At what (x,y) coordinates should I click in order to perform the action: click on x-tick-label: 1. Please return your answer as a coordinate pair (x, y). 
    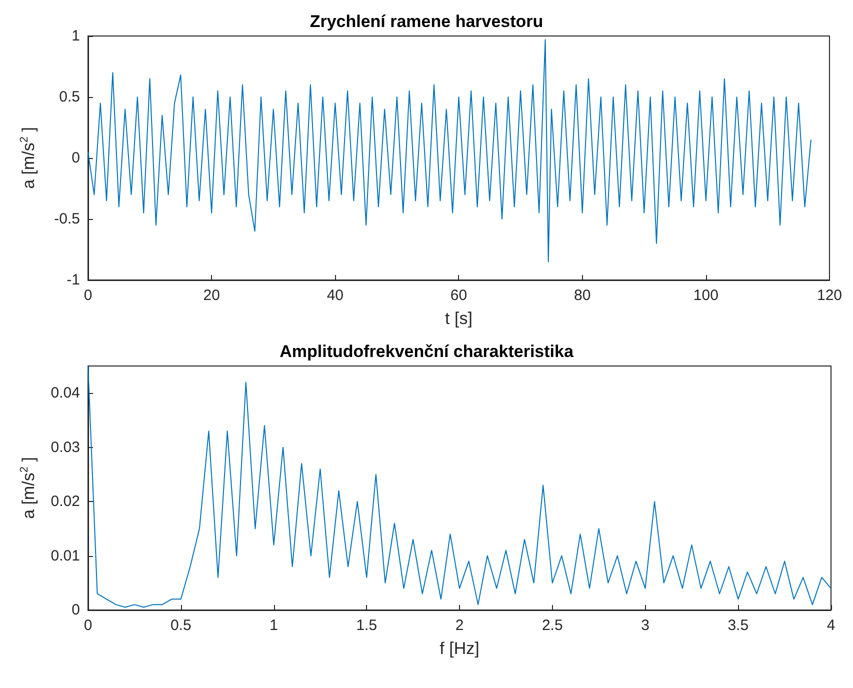
    Looking at the image, I should click on (274, 625).